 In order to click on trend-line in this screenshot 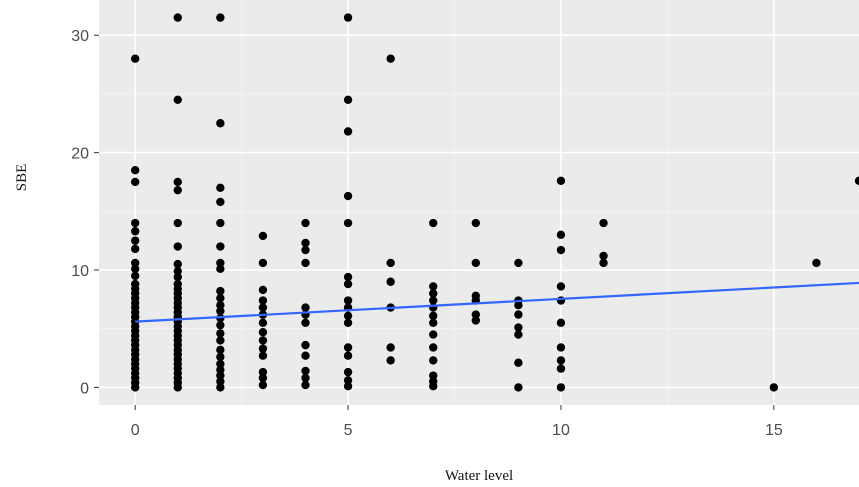, I will do `click(497, 302)`.